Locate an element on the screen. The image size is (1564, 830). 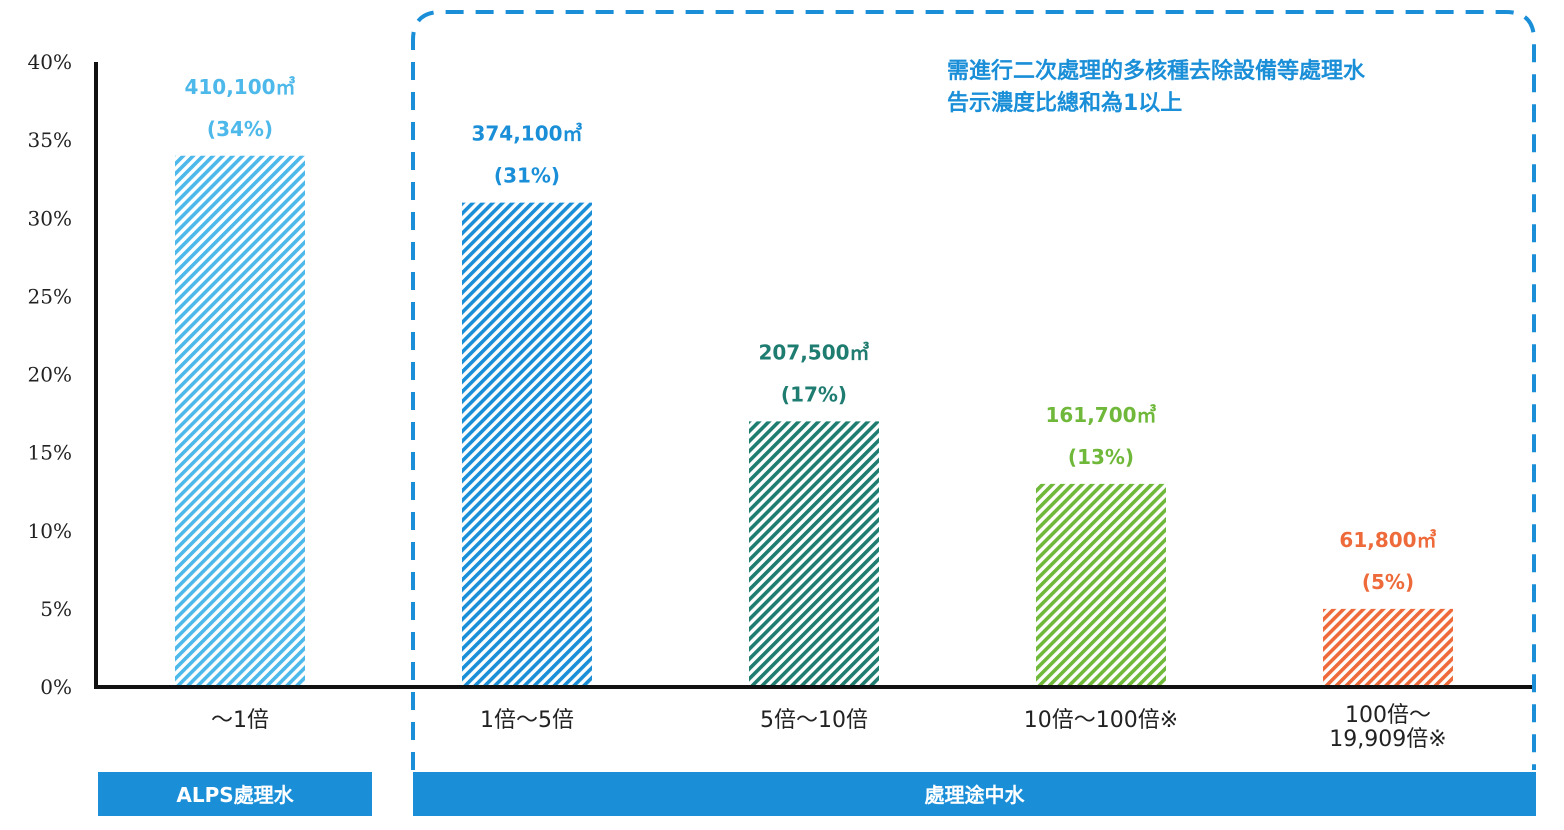
y-tick-label: 0% is located at coordinates (56, 687).